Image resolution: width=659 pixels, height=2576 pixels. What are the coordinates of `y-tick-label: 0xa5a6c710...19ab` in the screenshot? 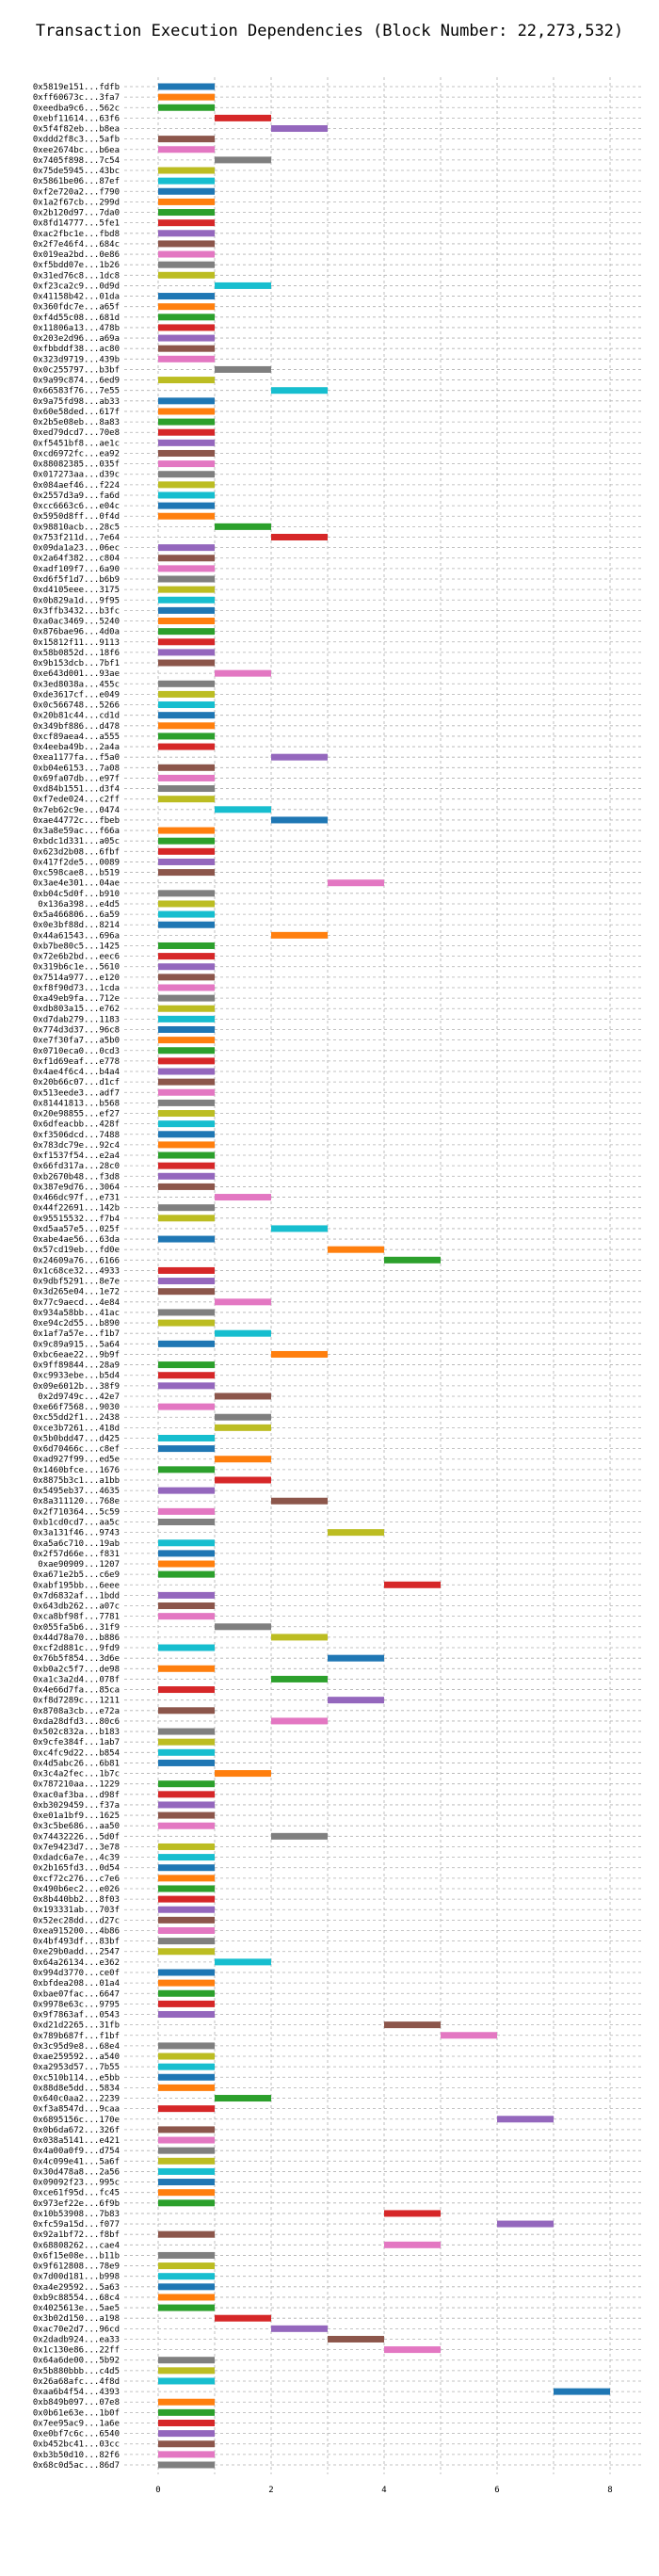 It's located at (76, 1544).